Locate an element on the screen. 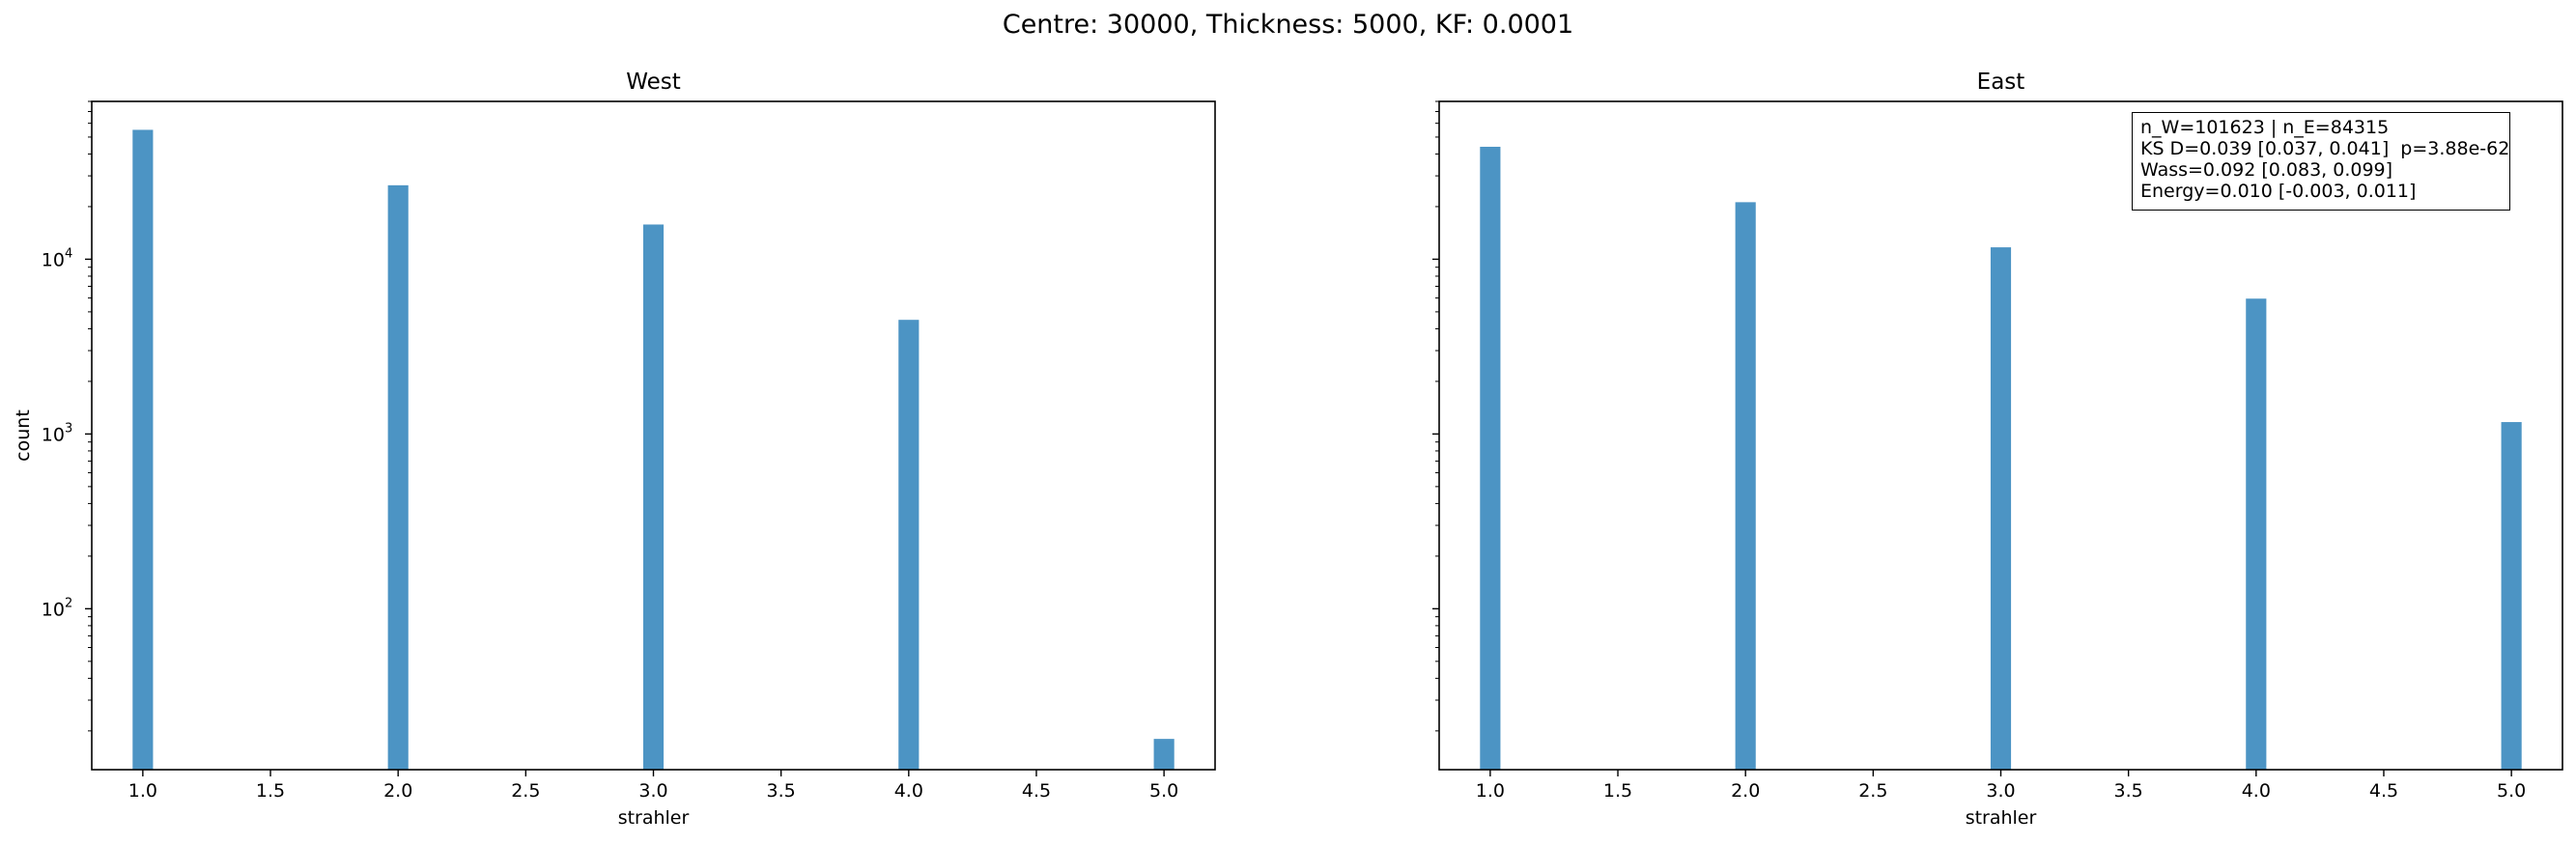 This screenshot has width=2576, height=845. west-xtick-label: 3.0 is located at coordinates (652, 791).